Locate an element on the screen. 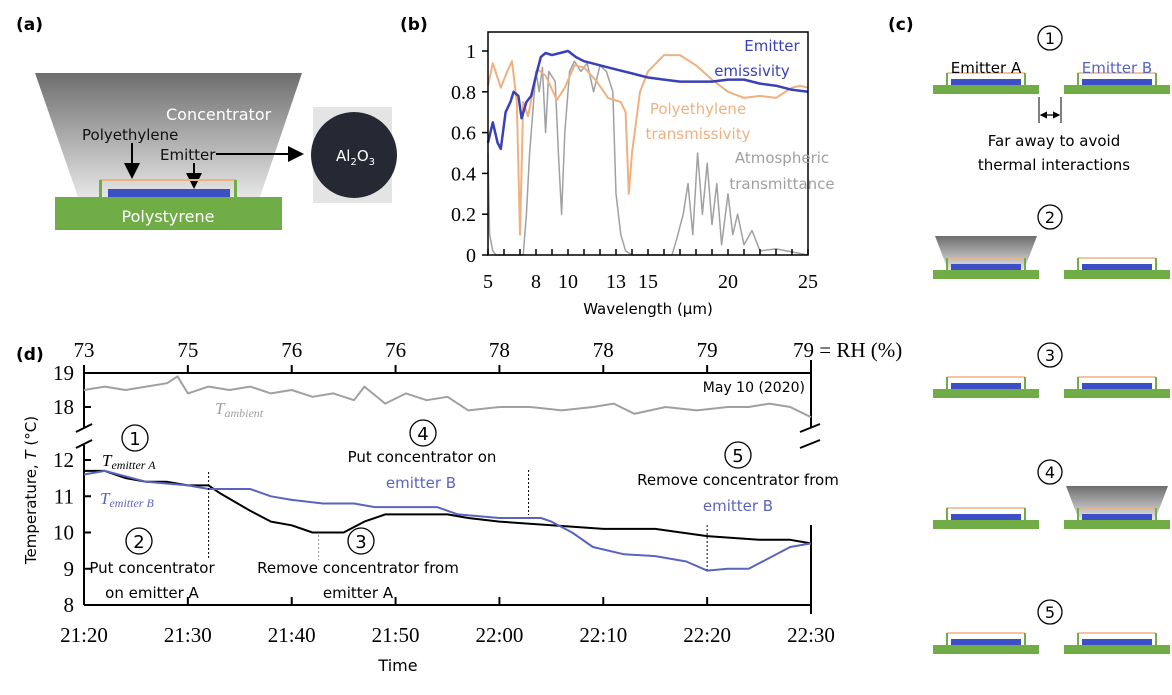 This screenshot has width=1172, height=695. legend-polyethylene-2: transmissivity is located at coordinates (698, 134).